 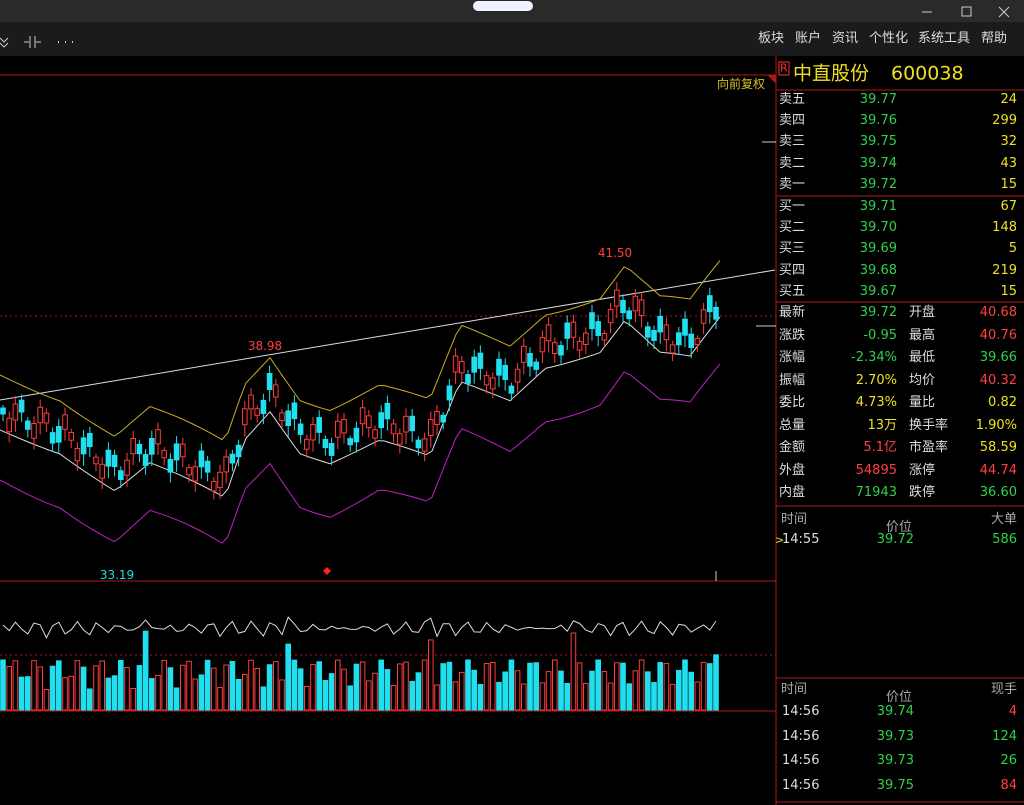 What do you see at coordinates (792, 184) in the screenshot?
I see `book-label: 卖一` at bounding box center [792, 184].